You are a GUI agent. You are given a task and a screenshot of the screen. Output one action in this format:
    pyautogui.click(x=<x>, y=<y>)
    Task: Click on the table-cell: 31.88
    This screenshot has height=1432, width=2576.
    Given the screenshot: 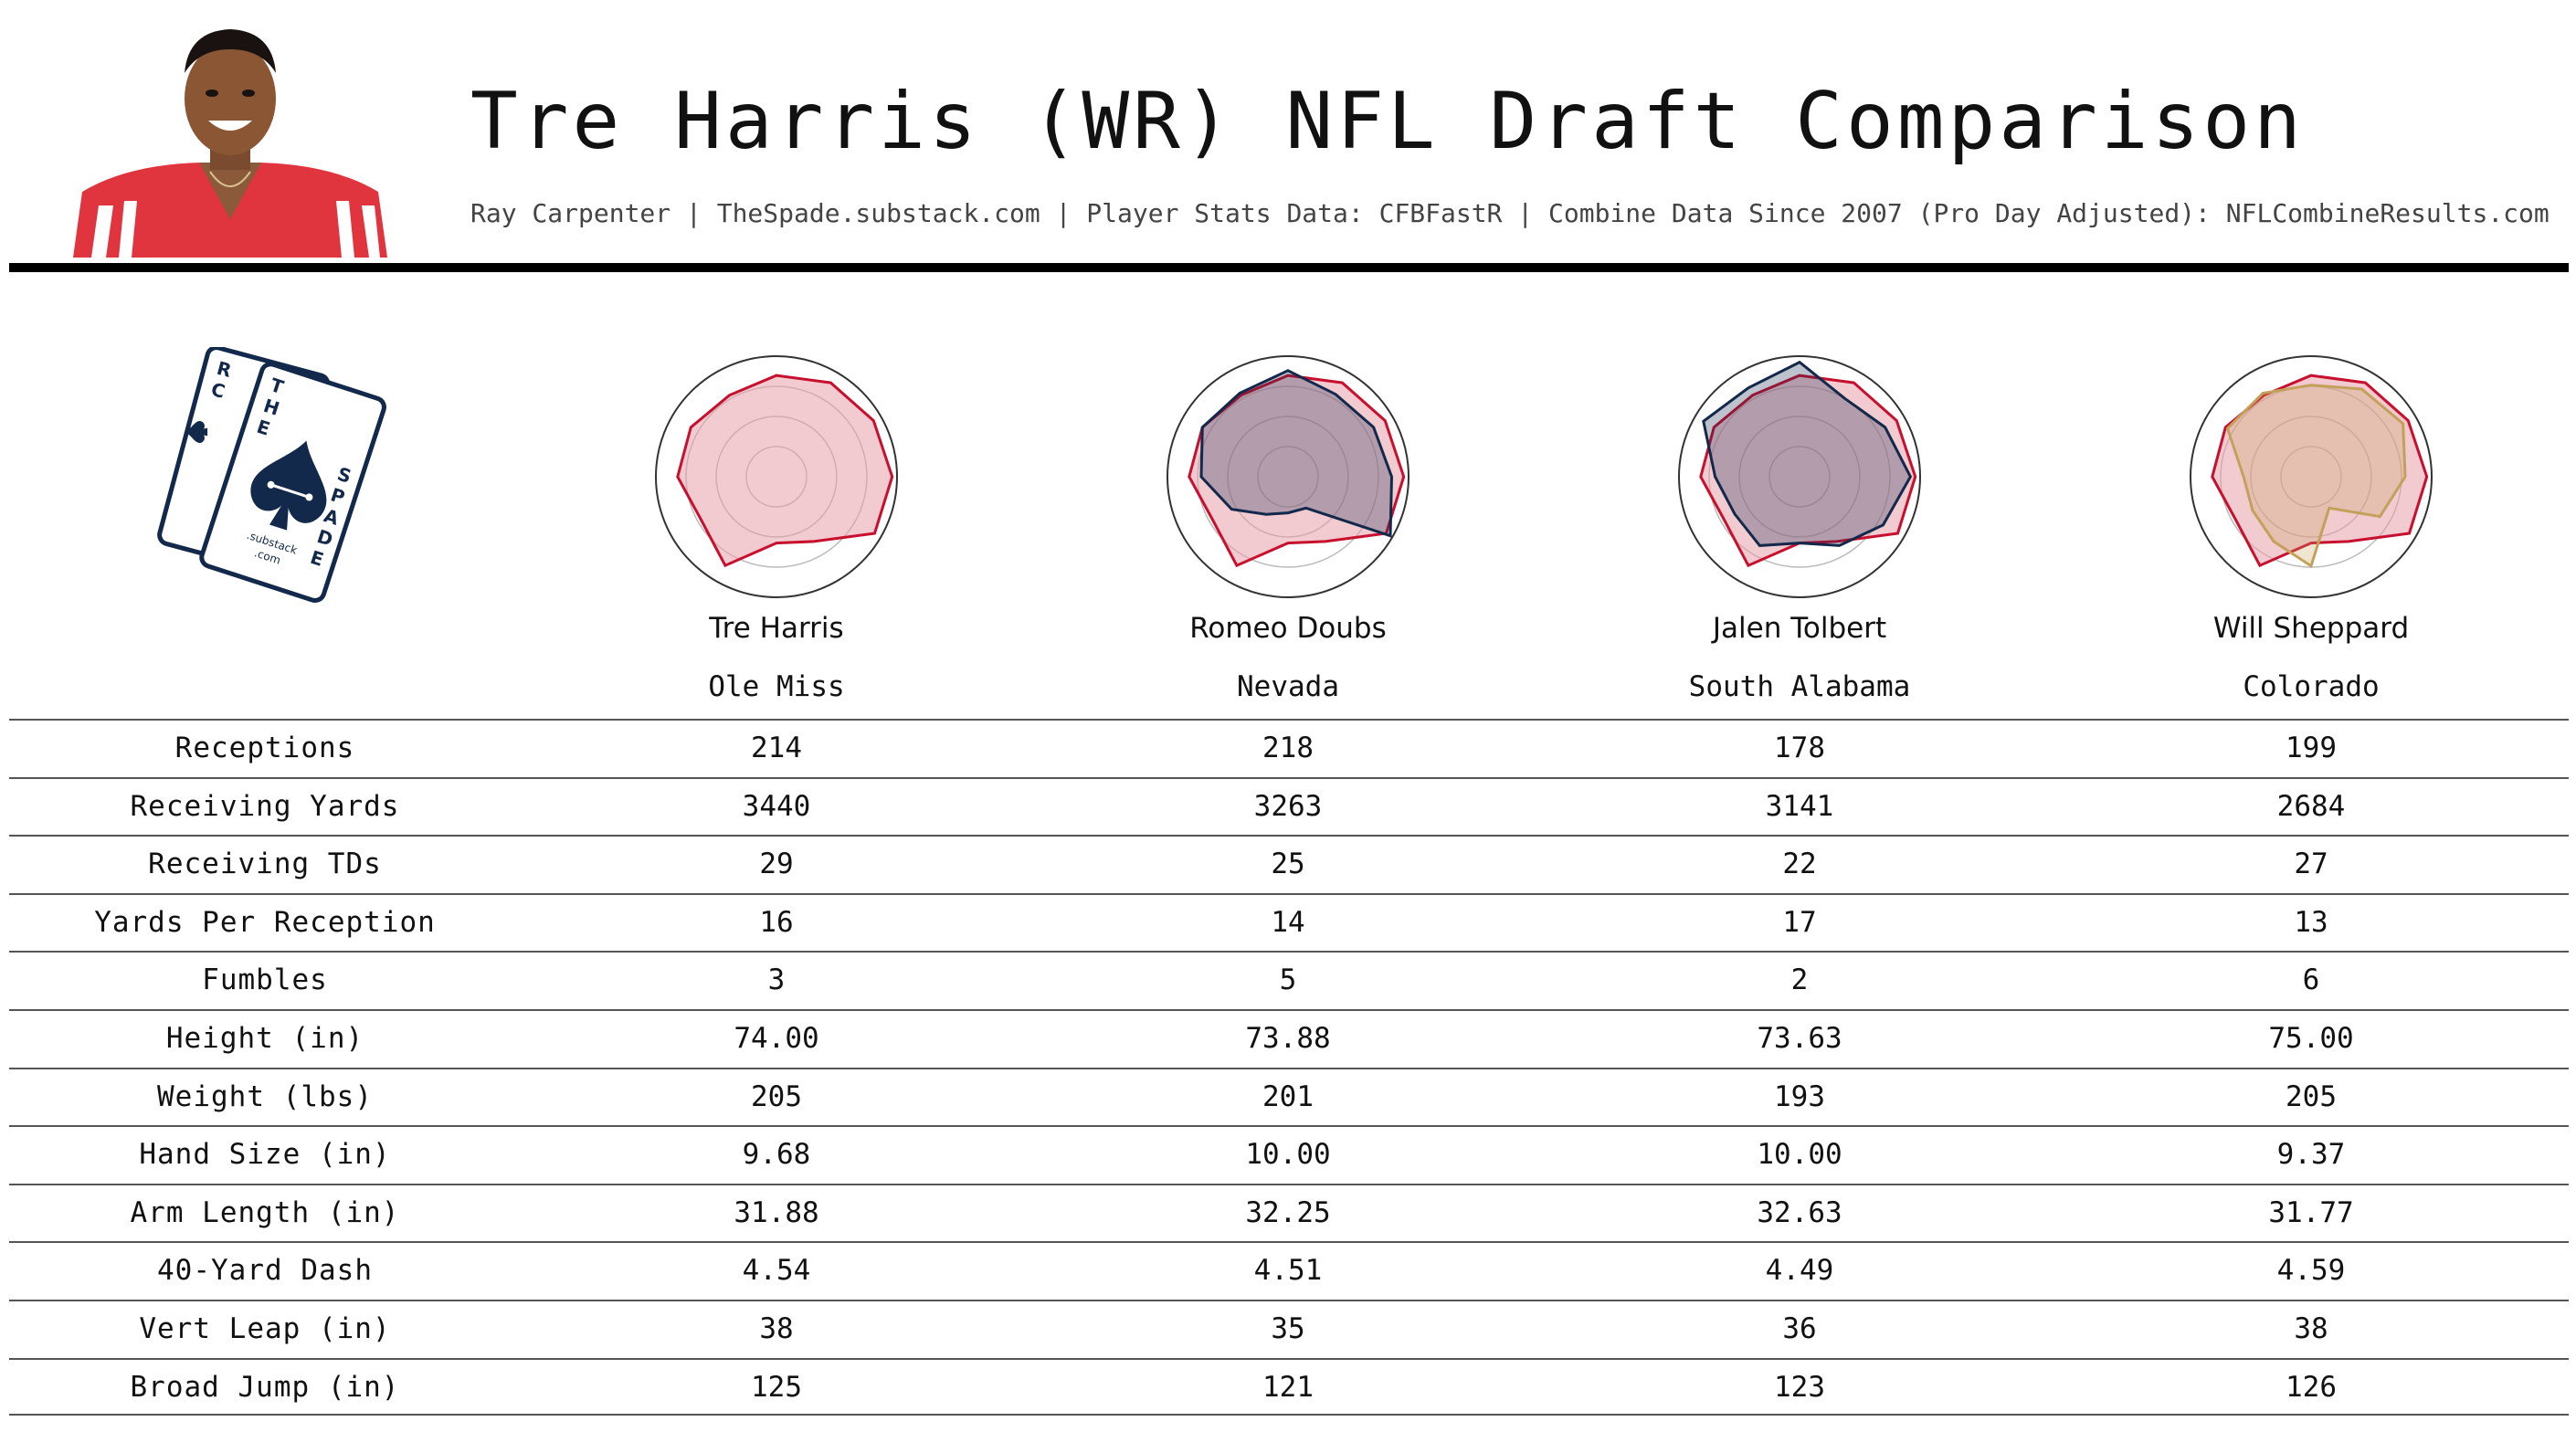 What is the action you would take?
    pyautogui.click(x=776, y=1212)
    